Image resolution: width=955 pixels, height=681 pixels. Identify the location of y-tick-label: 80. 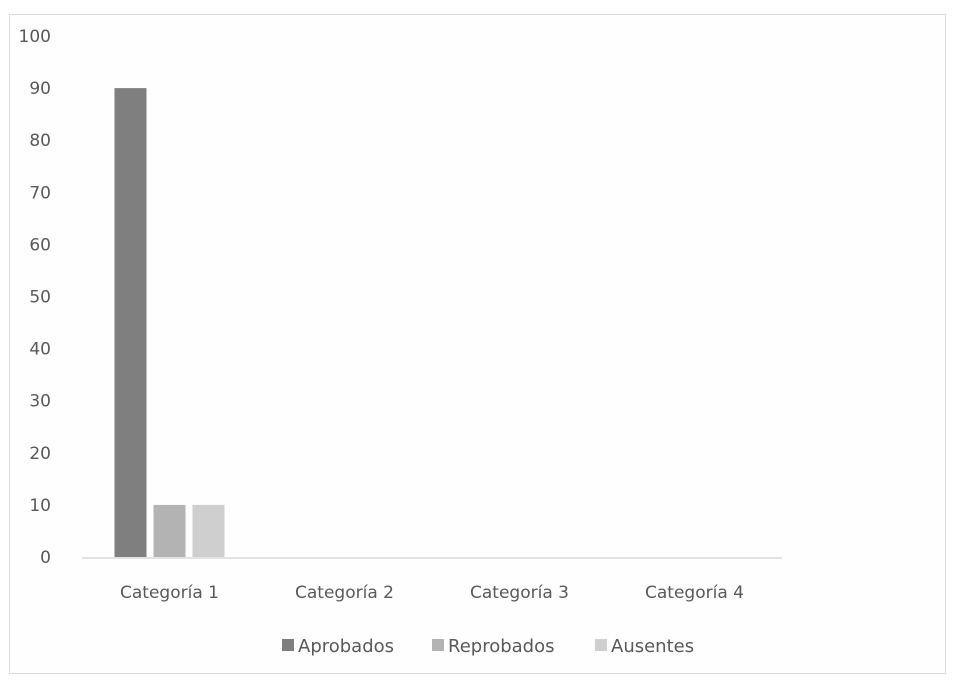
(40, 141).